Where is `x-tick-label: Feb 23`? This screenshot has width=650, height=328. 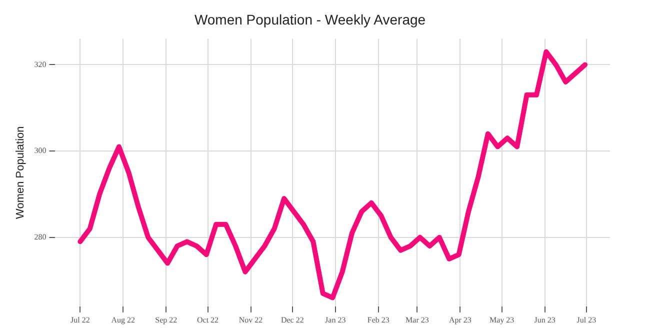 x-tick-label: Feb 23 is located at coordinates (378, 319).